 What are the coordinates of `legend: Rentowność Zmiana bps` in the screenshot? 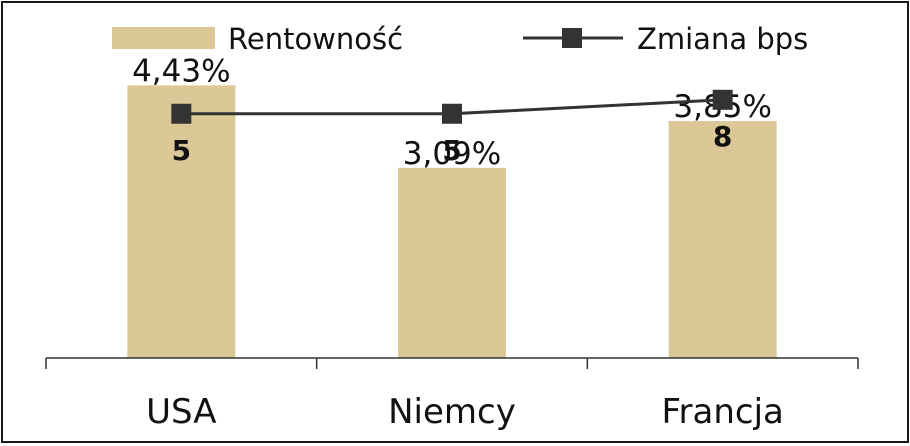 It's located at (460, 39).